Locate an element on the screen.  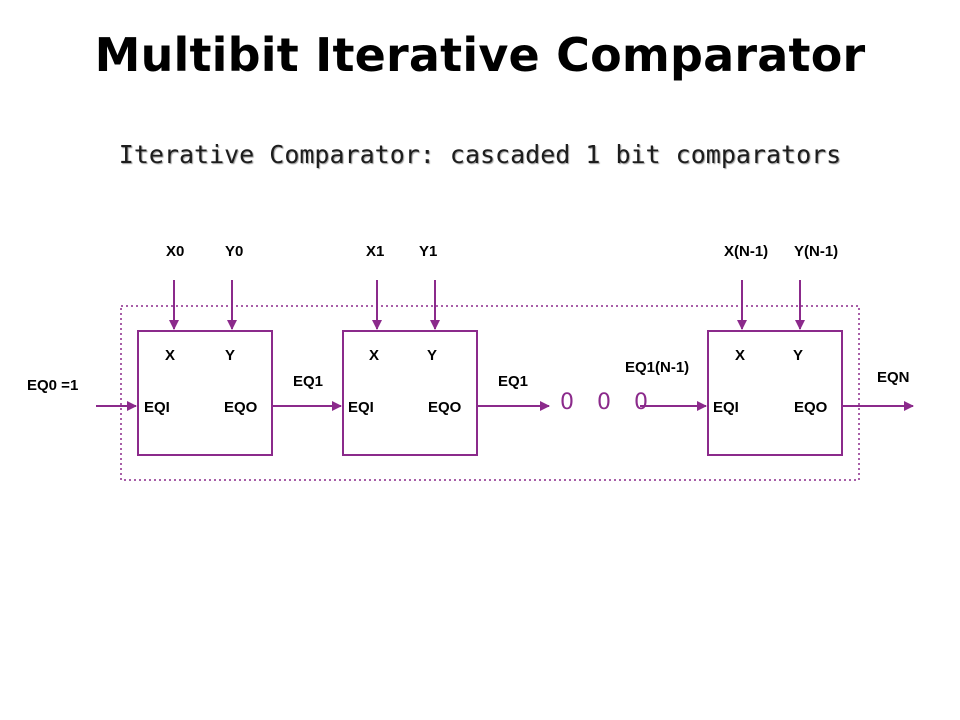
cell1-y-port: Y is located at coordinates (432, 355).